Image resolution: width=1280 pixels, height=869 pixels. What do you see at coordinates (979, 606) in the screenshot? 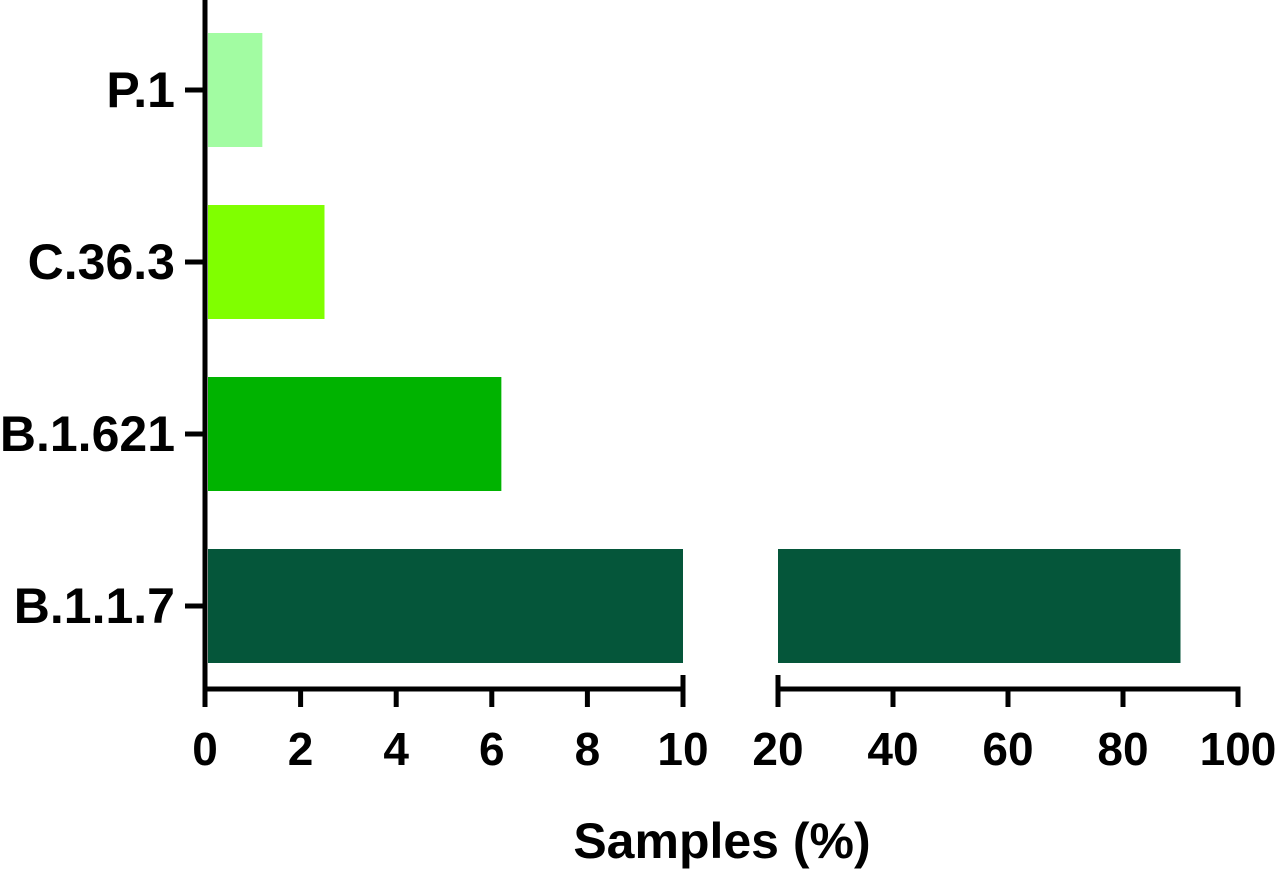
I see `bar-b-1-1-7-part2` at bounding box center [979, 606].